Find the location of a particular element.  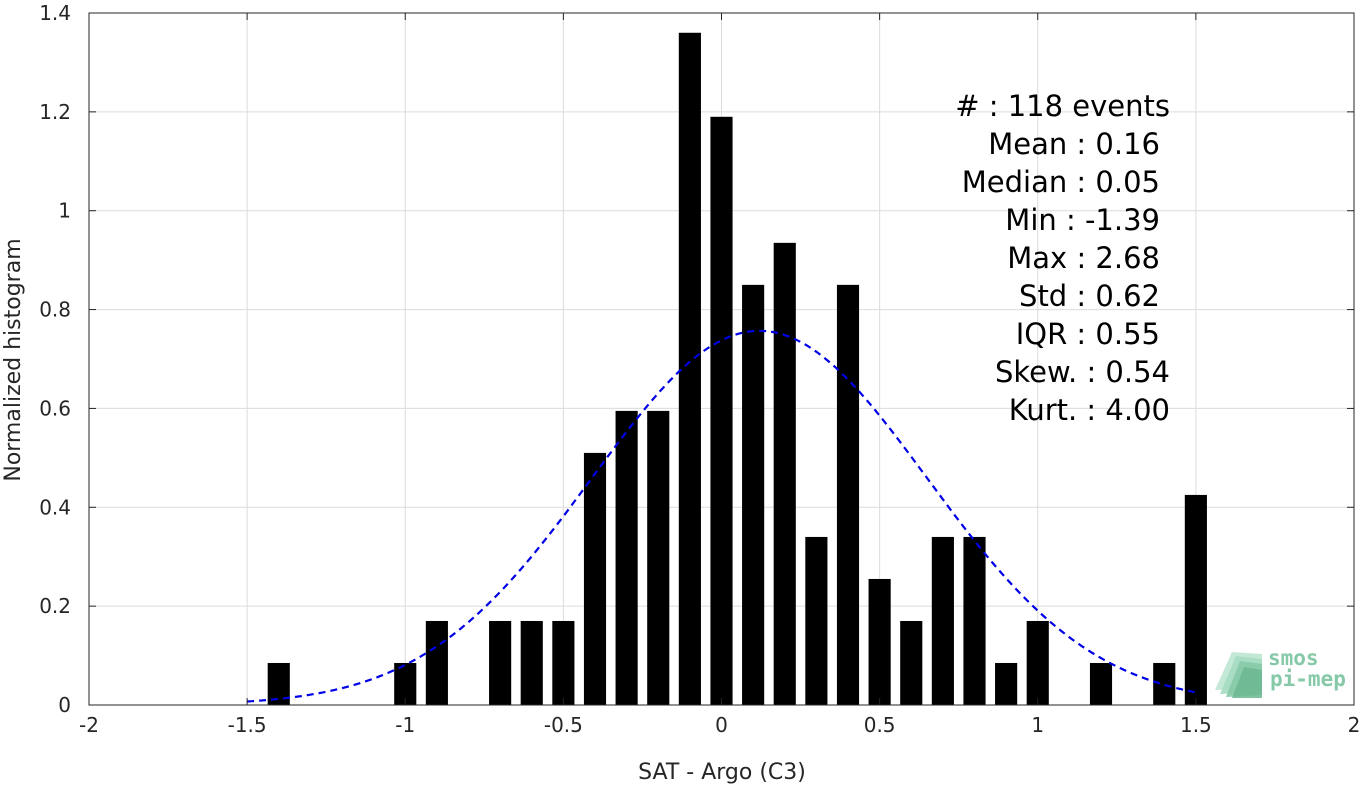

y-tick-label: 1 is located at coordinates (64, 211).